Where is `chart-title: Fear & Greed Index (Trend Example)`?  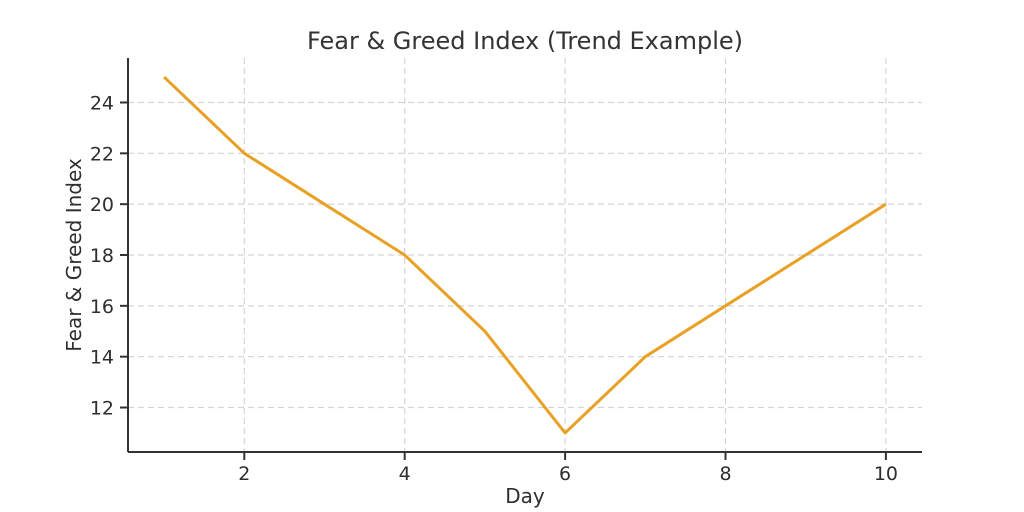
chart-title: Fear & Greed Index (Trend Example) is located at coordinates (525, 41).